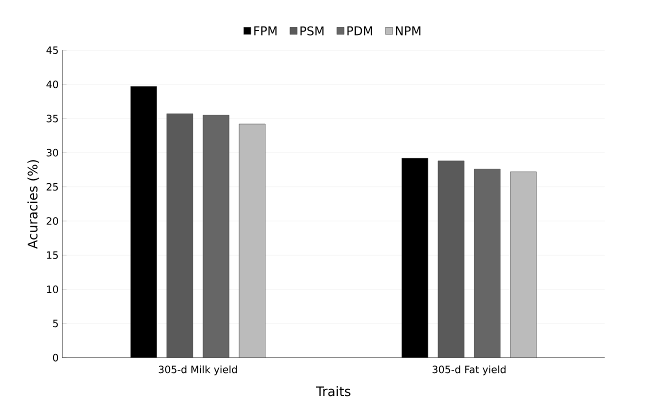 This screenshot has width=652, height=416. I want to click on y-tick-label: 10, so click(52, 290).